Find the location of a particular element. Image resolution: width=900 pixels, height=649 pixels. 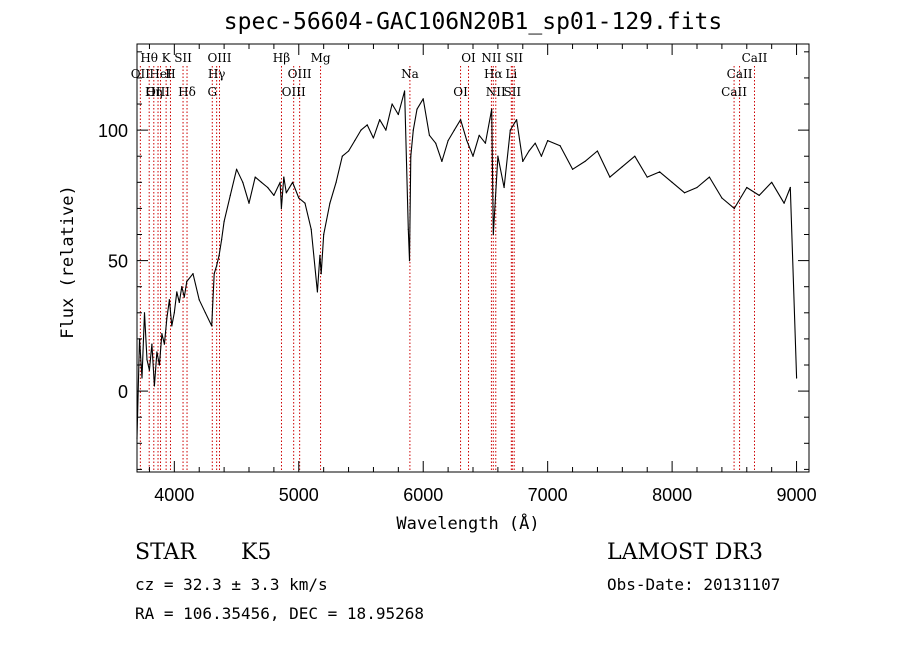

line-marker-label-10: Hγ is located at coordinates (217, 74).